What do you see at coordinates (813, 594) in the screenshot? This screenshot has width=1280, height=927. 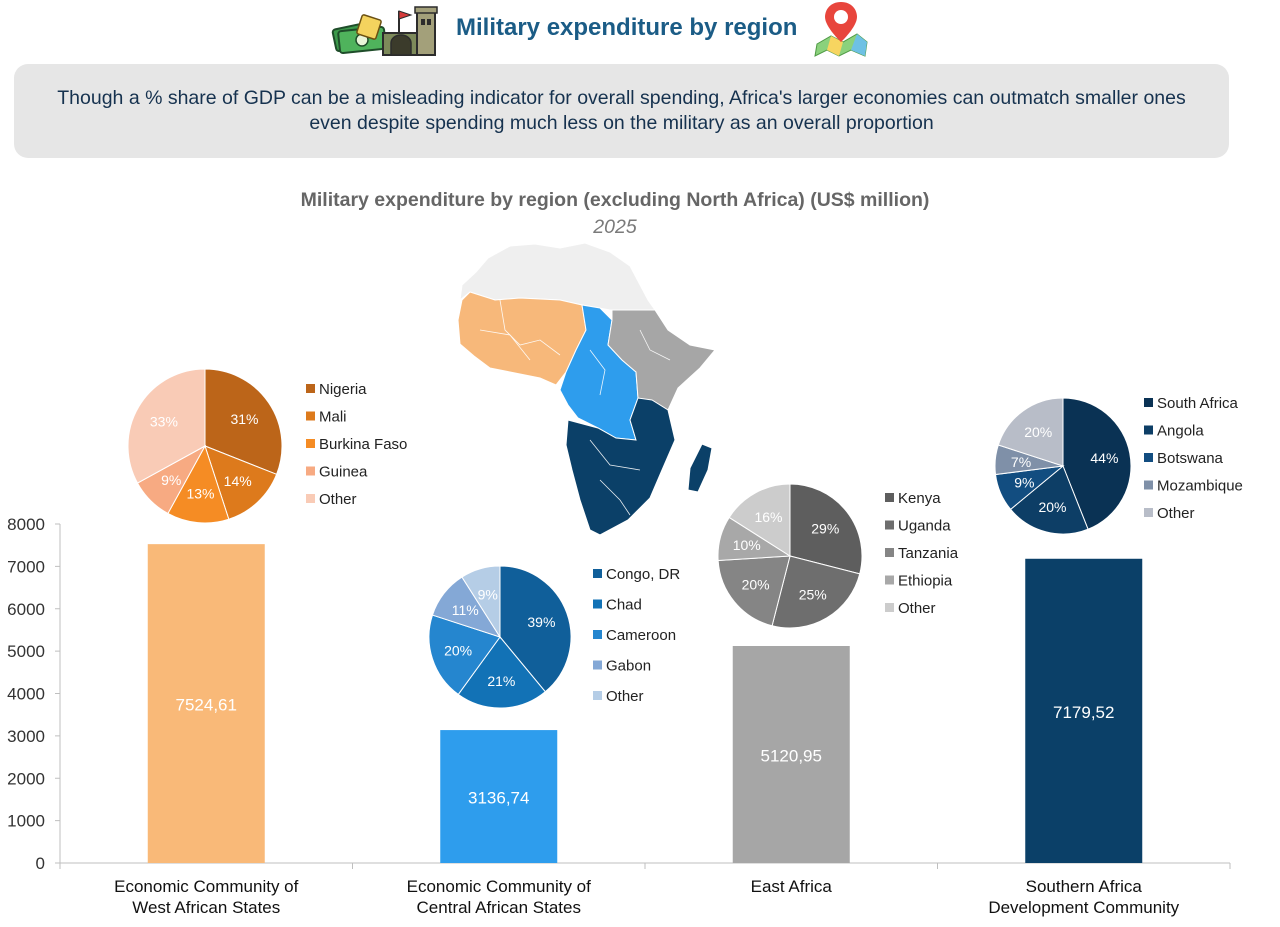 I see `pie-slice-label: 25%` at bounding box center [813, 594].